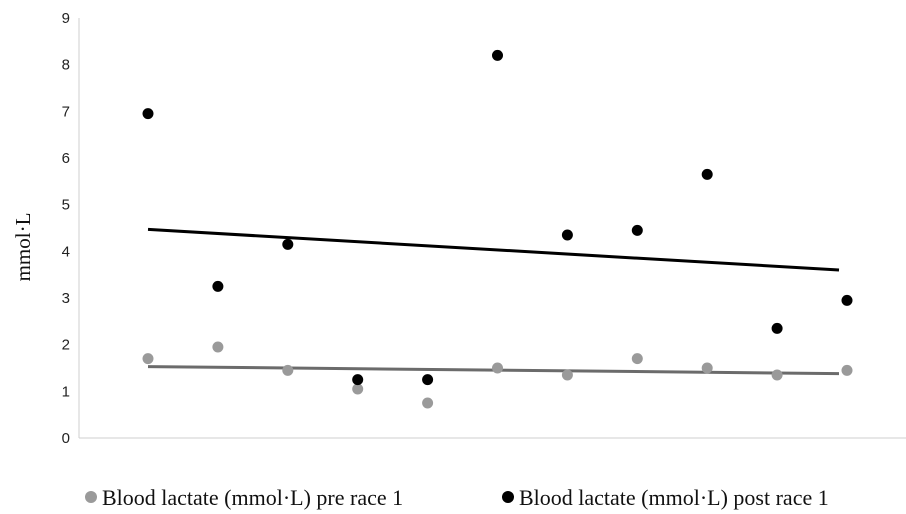  Describe the element at coordinates (23, 247) in the screenshot. I see `y-axis-label: mmol·L` at that location.